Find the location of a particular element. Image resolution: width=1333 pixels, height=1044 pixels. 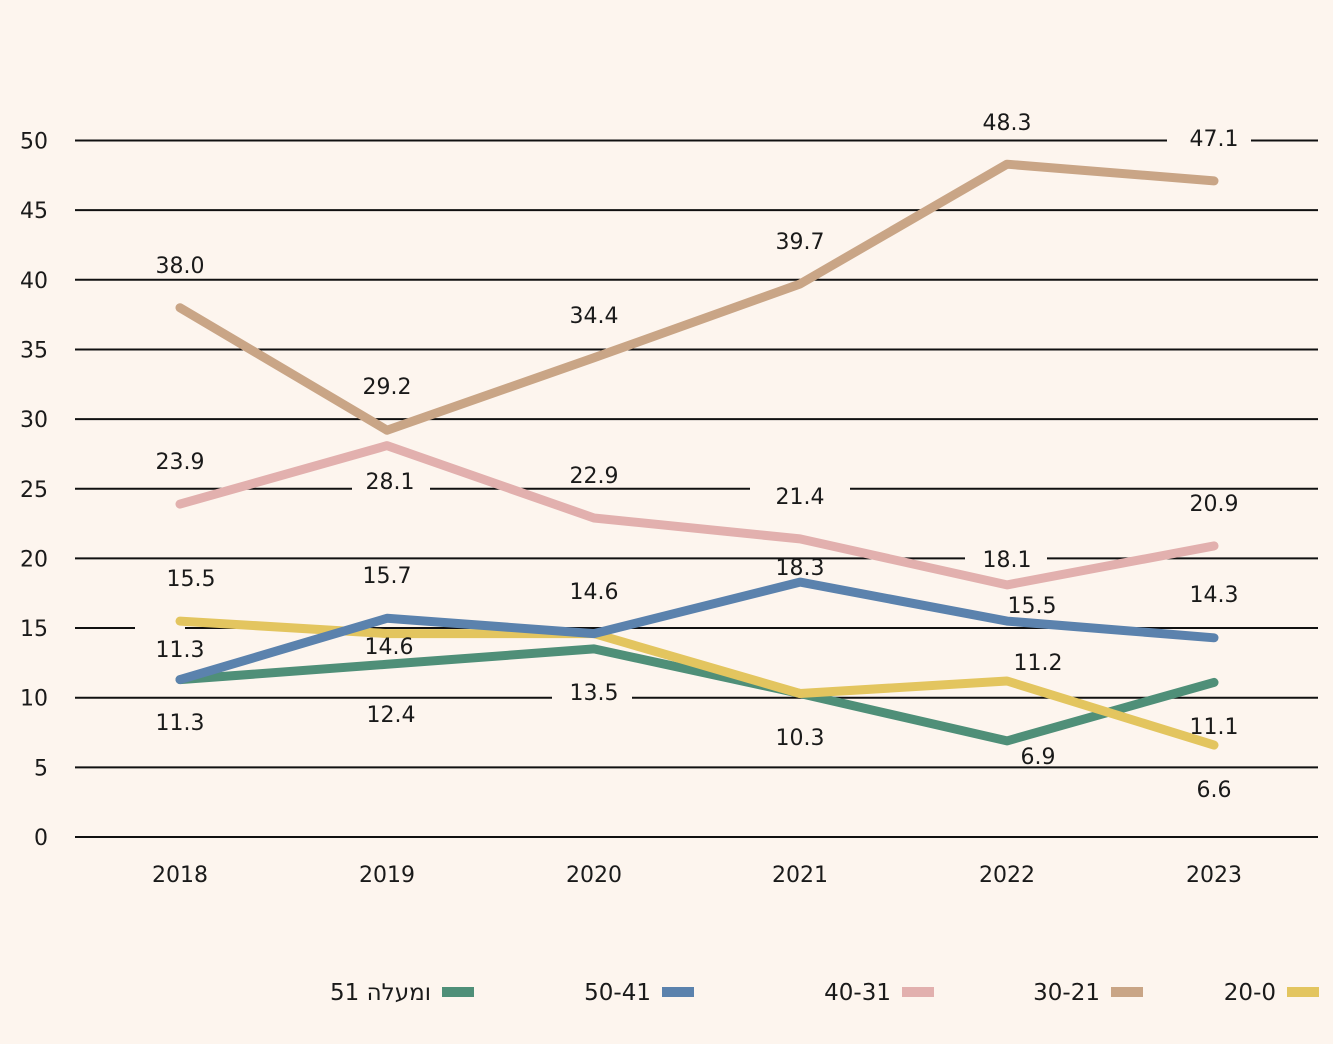

data-label: 18.1 is located at coordinates (1007, 560).